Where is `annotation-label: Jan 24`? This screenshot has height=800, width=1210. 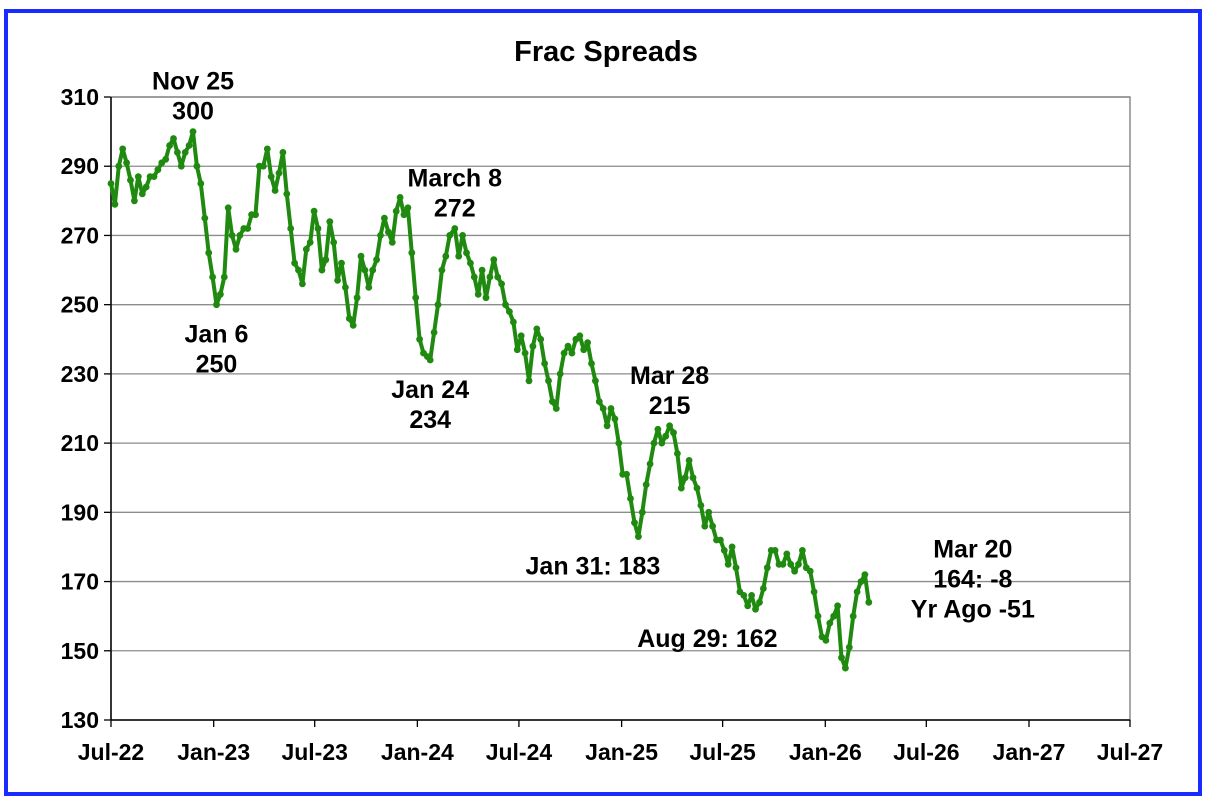 annotation-label: Jan 24 is located at coordinates (430, 390).